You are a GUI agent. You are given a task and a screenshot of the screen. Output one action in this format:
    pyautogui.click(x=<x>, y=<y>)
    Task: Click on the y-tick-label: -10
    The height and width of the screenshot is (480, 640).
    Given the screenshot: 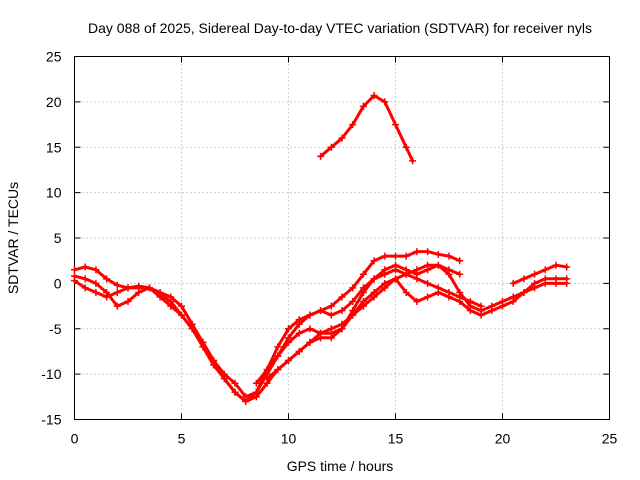 What is the action you would take?
    pyautogui.click(x=51, y=374)
    